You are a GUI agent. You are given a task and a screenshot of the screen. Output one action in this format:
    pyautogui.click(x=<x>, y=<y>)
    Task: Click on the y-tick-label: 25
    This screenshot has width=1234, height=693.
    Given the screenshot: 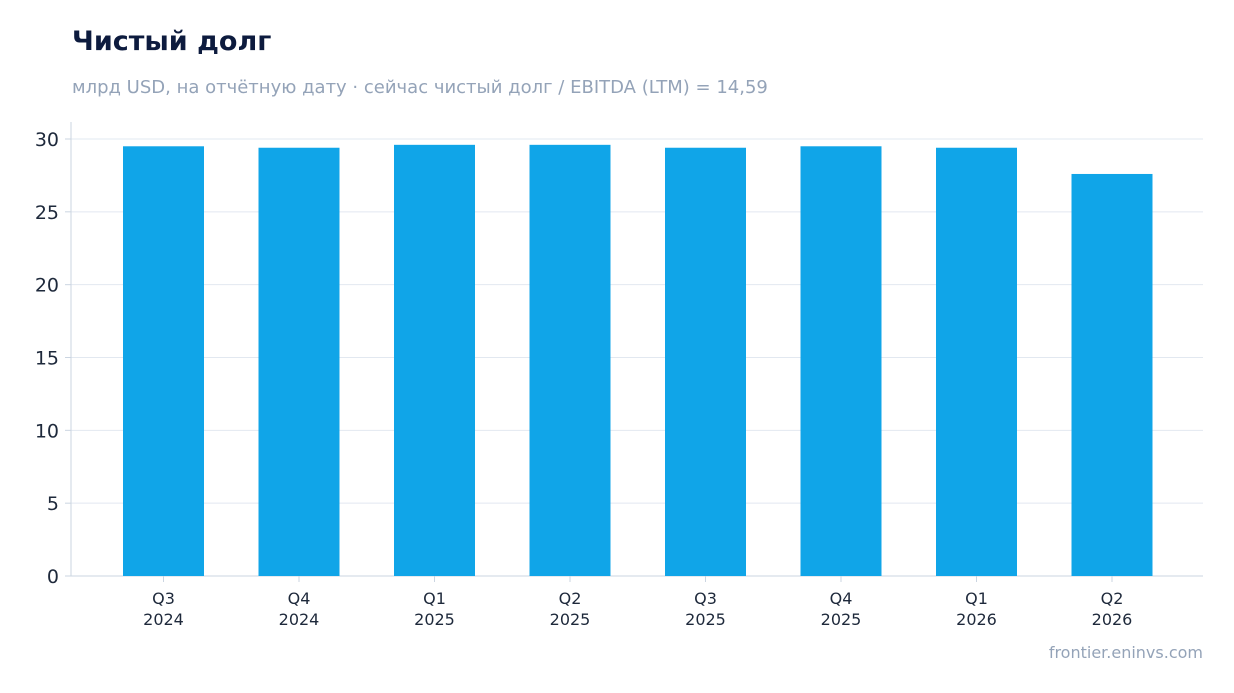 What is the action you would take?
    pyautogui.click(x=47, y=213)
    